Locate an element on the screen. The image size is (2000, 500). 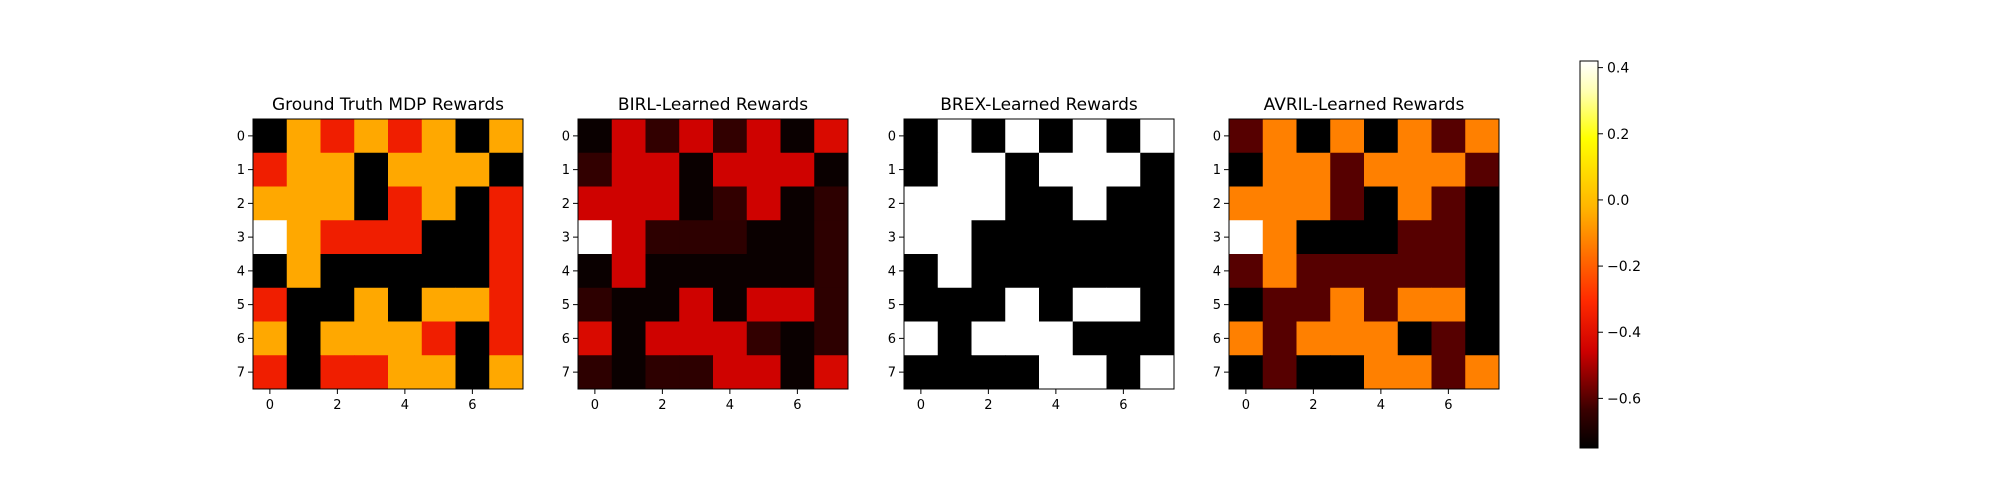
x-tick-label: 0 is located at coordinates (921, 405).